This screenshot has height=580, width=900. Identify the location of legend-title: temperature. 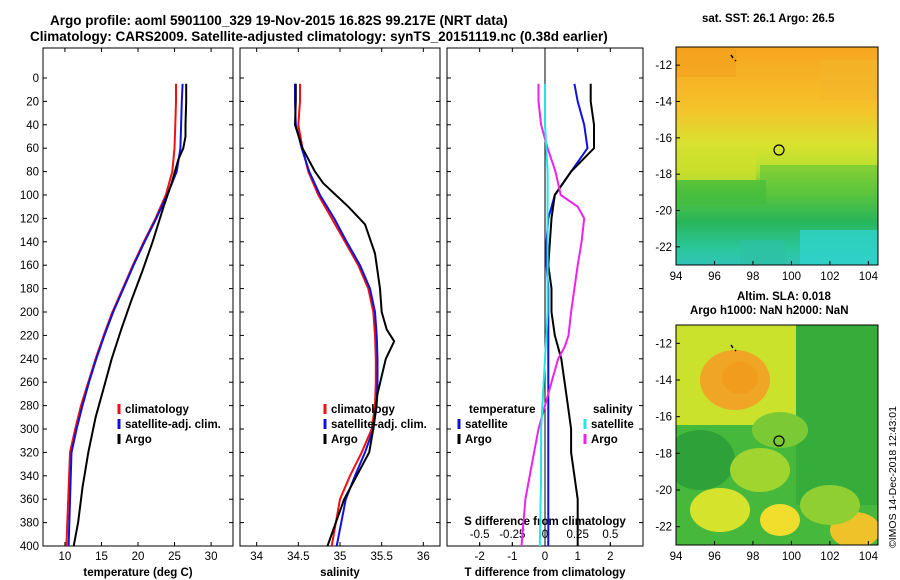
(502, 410).